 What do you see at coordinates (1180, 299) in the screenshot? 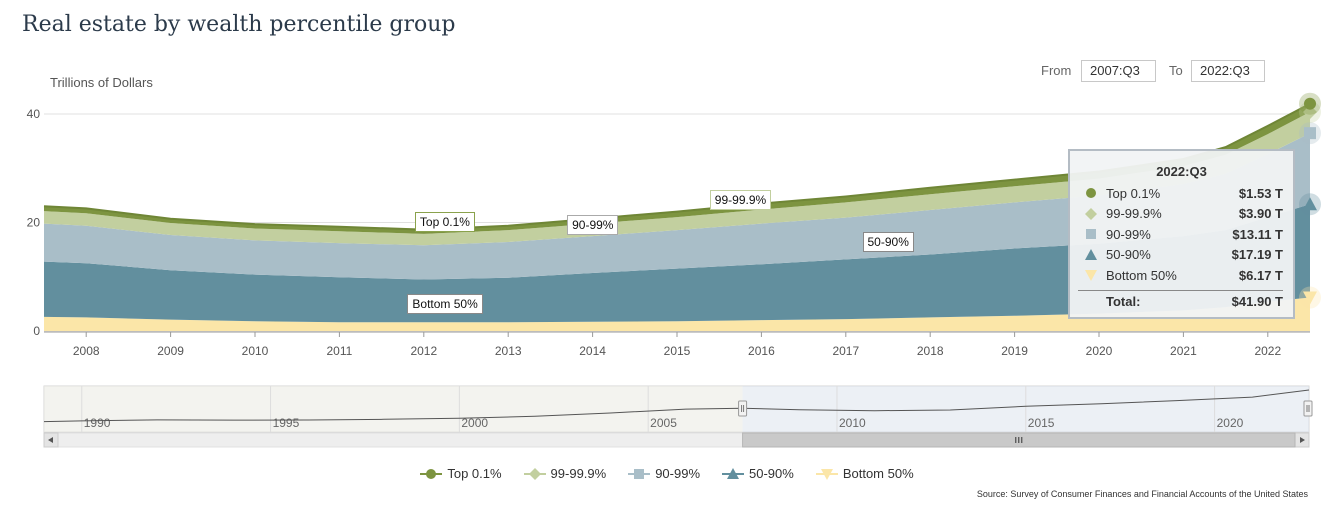
I see `tooltip-total: Total: $41.90 T` at bounding box center [1180, 299].